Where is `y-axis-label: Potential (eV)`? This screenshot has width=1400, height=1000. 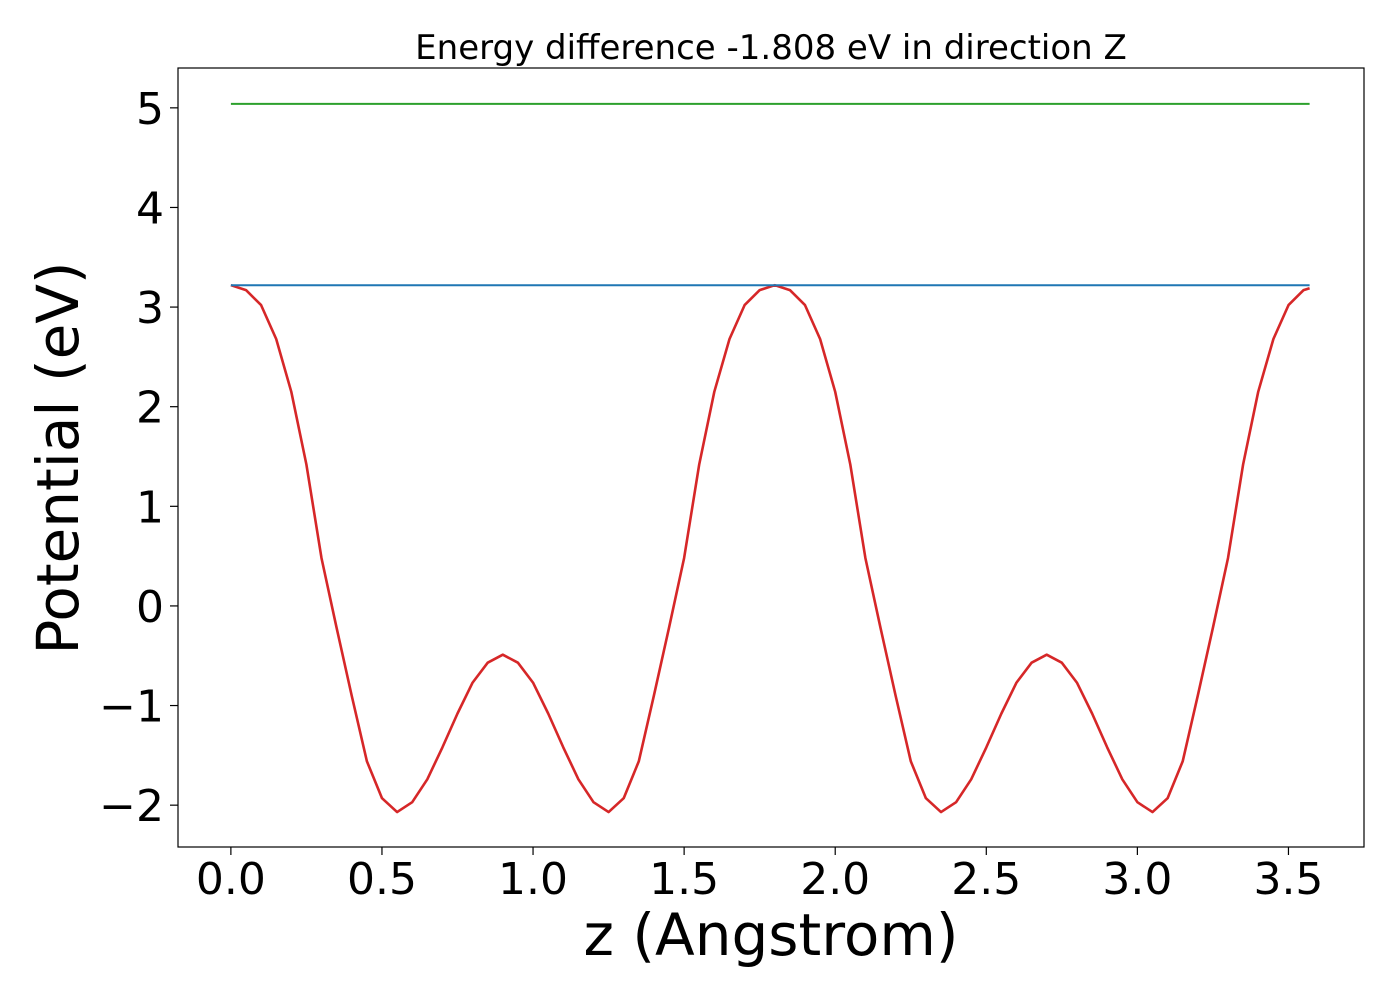
y-axis-label: Potential (eV) is located at coordinates (58, 457).